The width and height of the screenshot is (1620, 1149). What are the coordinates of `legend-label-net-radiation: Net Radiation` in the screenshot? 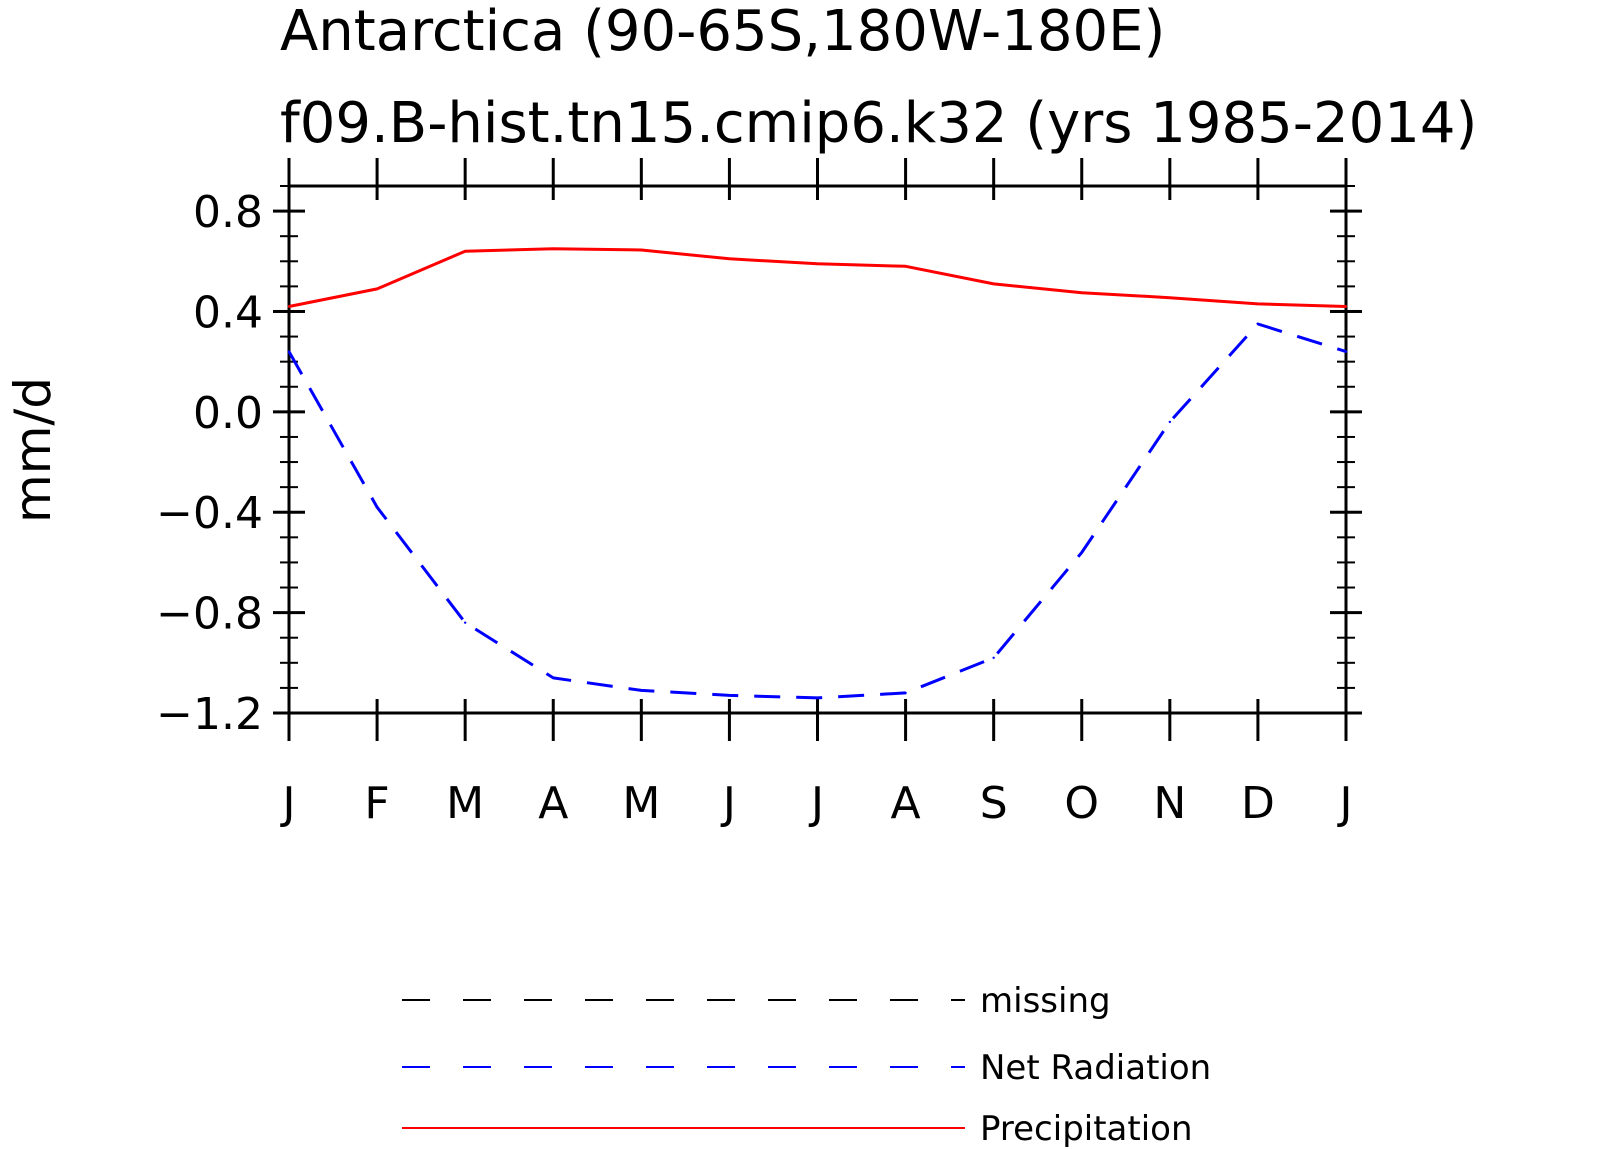 It's located at (1095, 1068).